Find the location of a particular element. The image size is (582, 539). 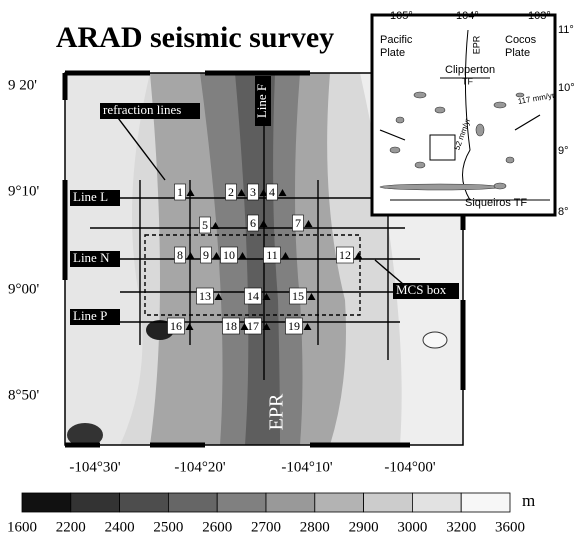

station-label: 12 is located at coordinates (345, 255).